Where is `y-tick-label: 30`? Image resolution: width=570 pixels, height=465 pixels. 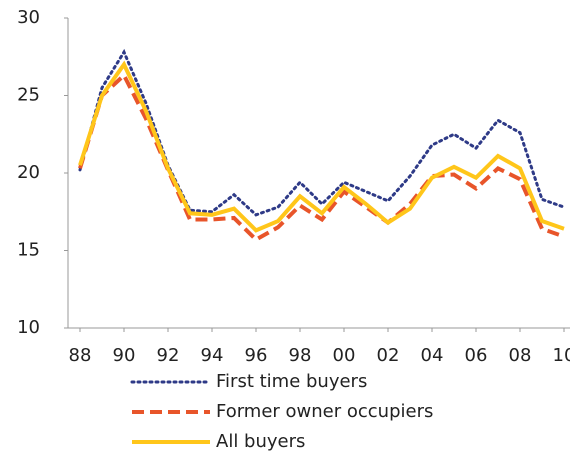 y-tick-label: 30 is located at coordinates (28, 17).